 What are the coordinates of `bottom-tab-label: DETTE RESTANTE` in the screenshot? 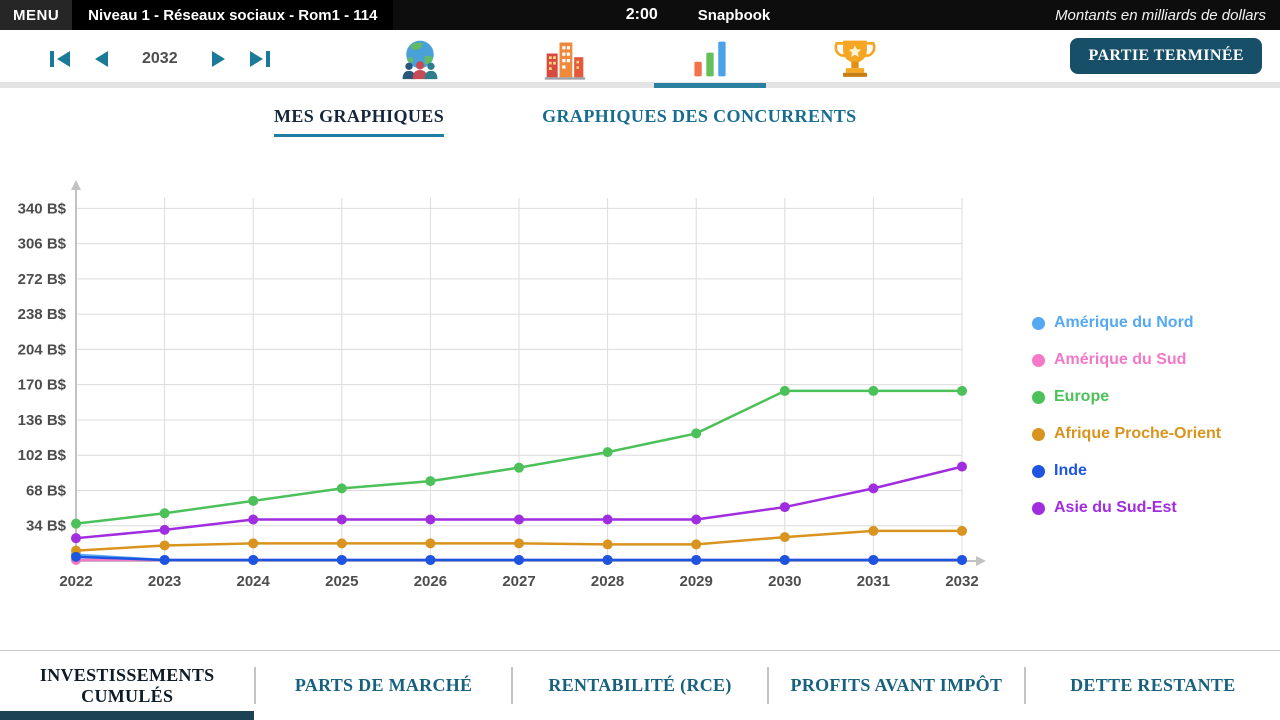 It's located at (1153, 685).